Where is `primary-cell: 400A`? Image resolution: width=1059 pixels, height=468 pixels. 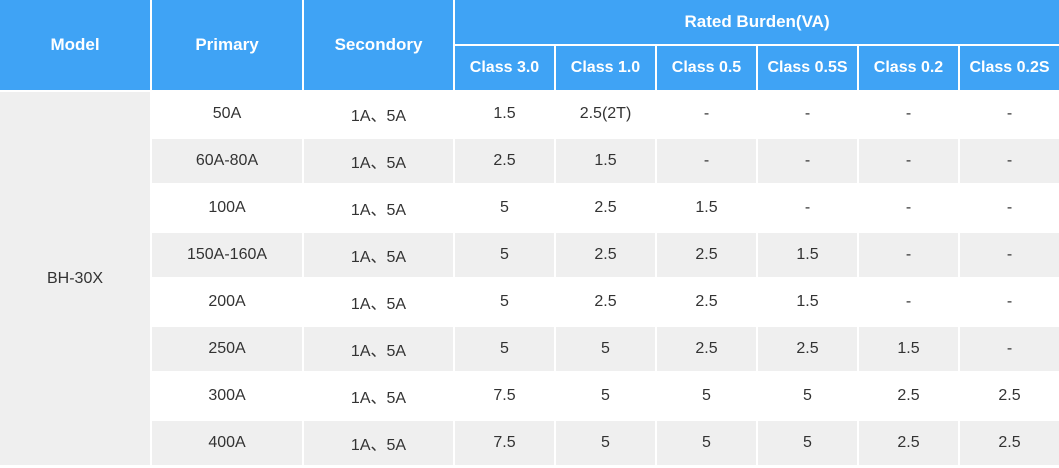 primary-cell: 400A is located at coordinates (227, 443).